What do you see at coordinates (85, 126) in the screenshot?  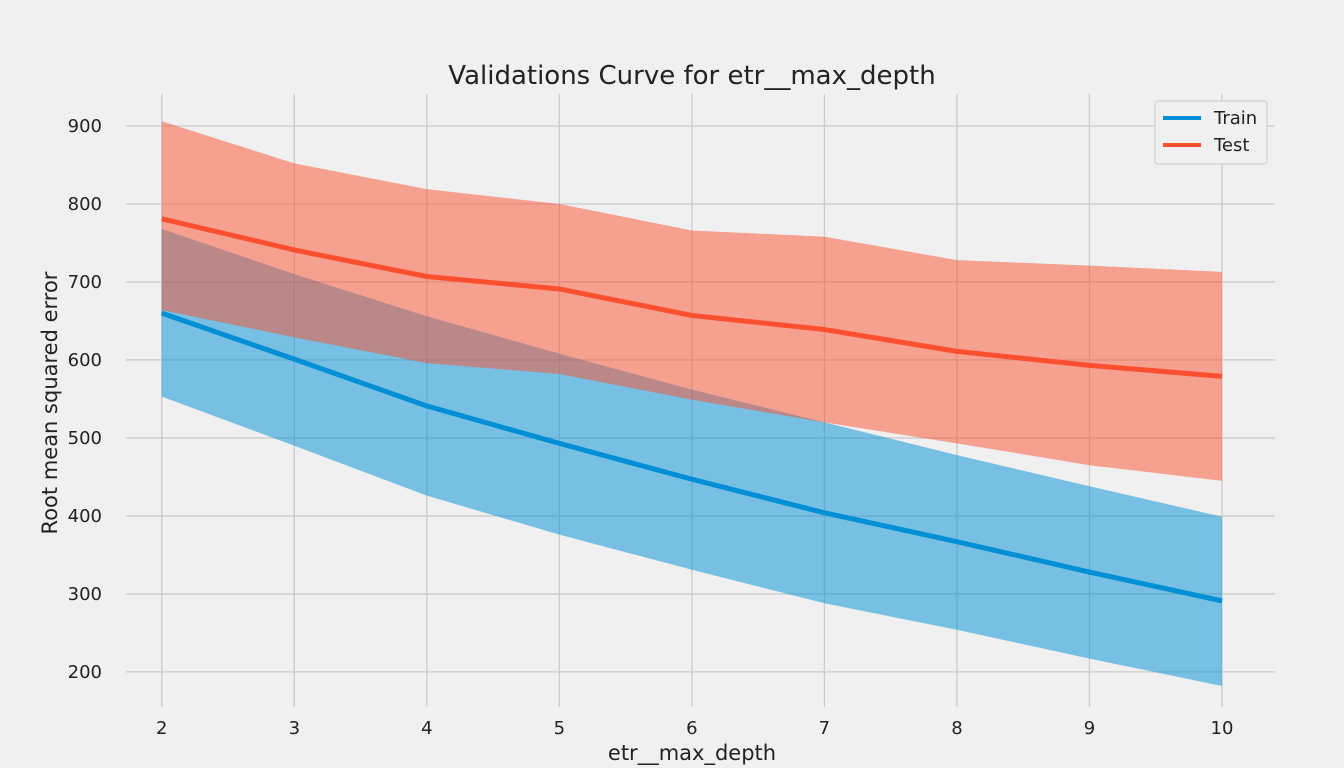 I see `y-tick-label: 900` at bounding box center [85, 126].